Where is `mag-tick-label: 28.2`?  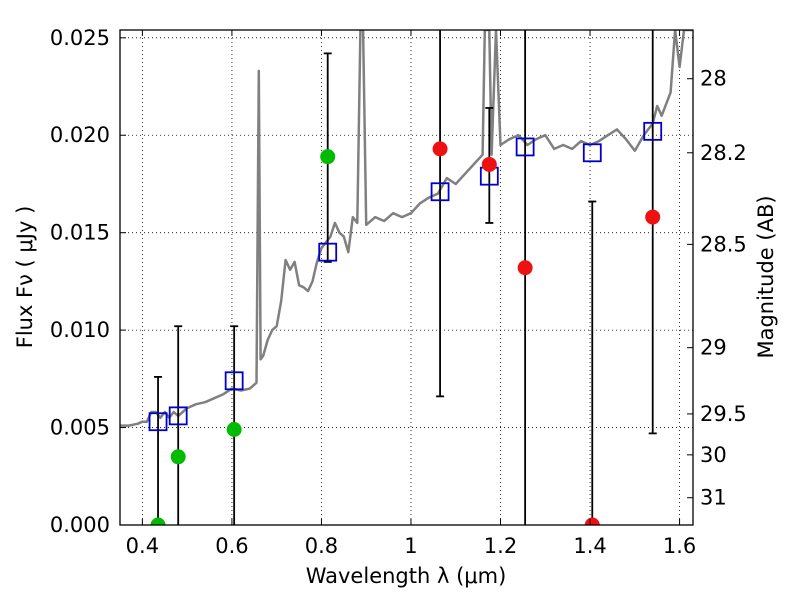 mag-tick-label: 28.2 is located at coordinates (723, 153).